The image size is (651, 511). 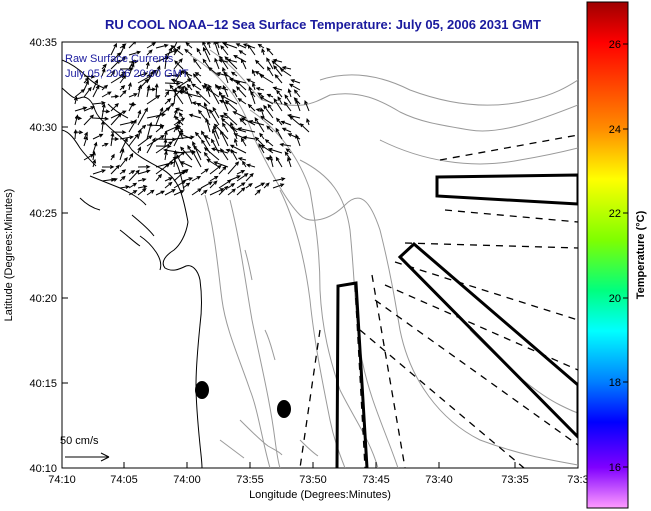 I want to click on legend-line-1: Raw Surface Currents, so click(x=119, y=59).